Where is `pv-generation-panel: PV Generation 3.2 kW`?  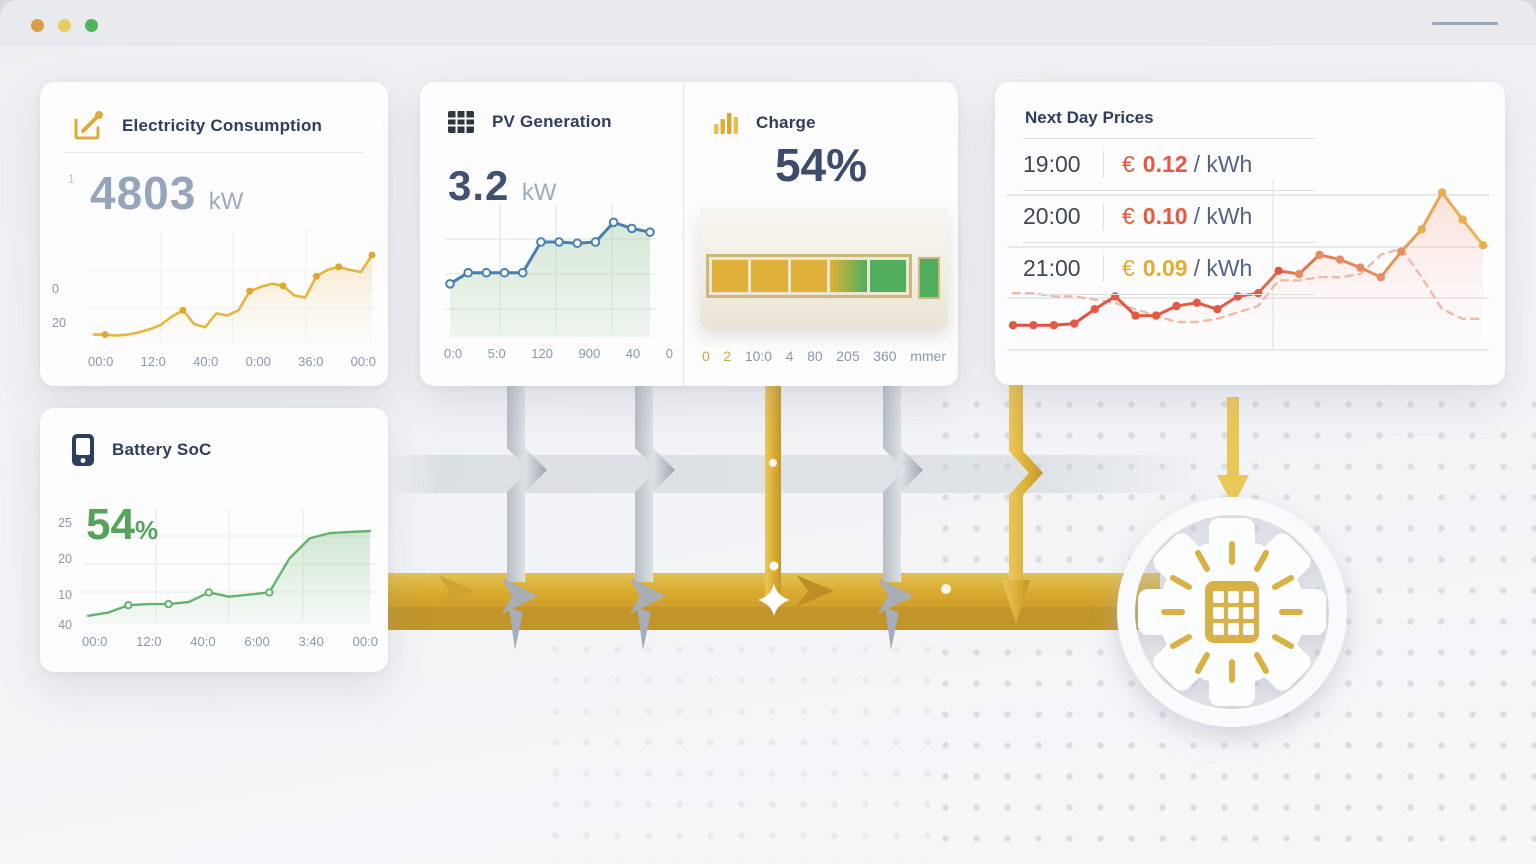
pv-generation-panel: PV Generation 3.2 kW is located at coordinates (552, 234).